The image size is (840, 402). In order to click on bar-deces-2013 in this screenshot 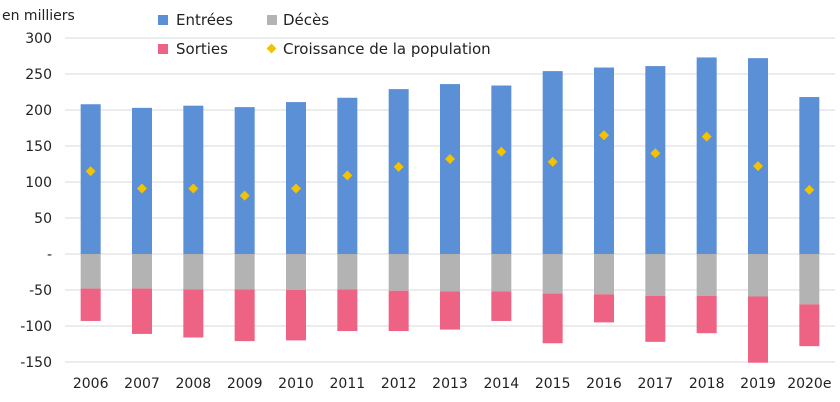, I will do `click(450, 273)`.